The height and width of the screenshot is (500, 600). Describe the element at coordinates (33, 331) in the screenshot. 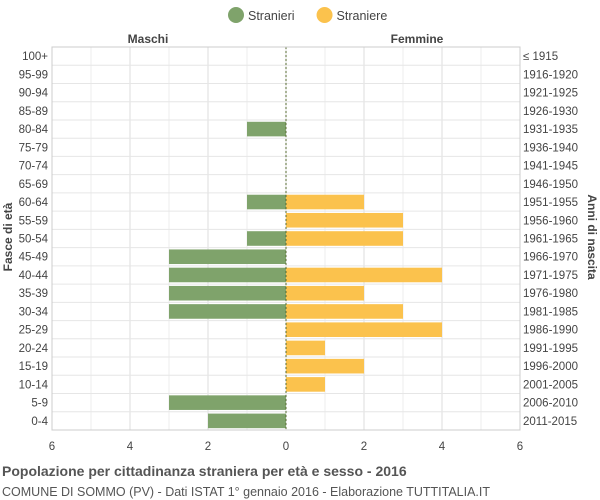

I see `age-group-label: 25-29` at that location.